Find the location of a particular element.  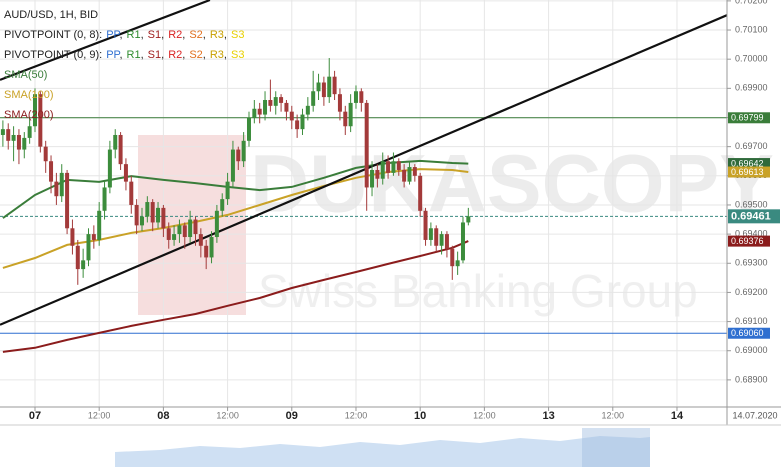

x-tick-label: 13 is located at coordinates (548, 416).